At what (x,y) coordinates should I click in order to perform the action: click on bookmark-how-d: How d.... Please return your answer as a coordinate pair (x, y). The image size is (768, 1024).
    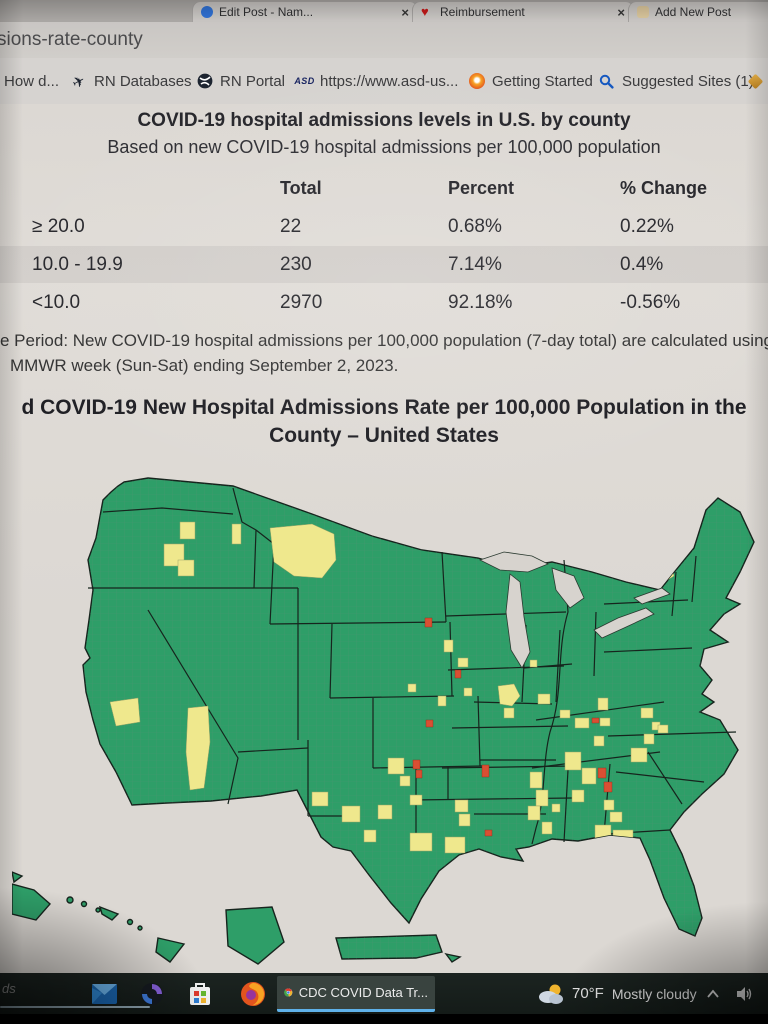
    Looking at the image, I should click on (32, 81).